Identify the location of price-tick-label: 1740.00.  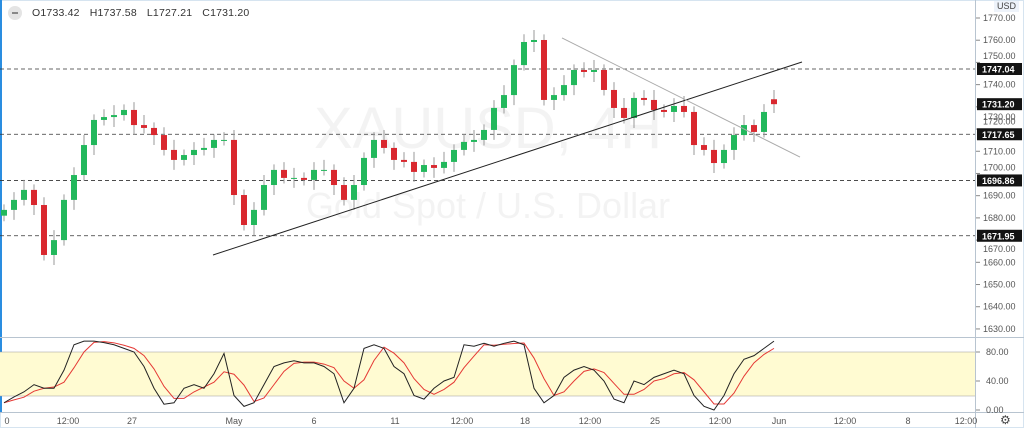
(999, 85).